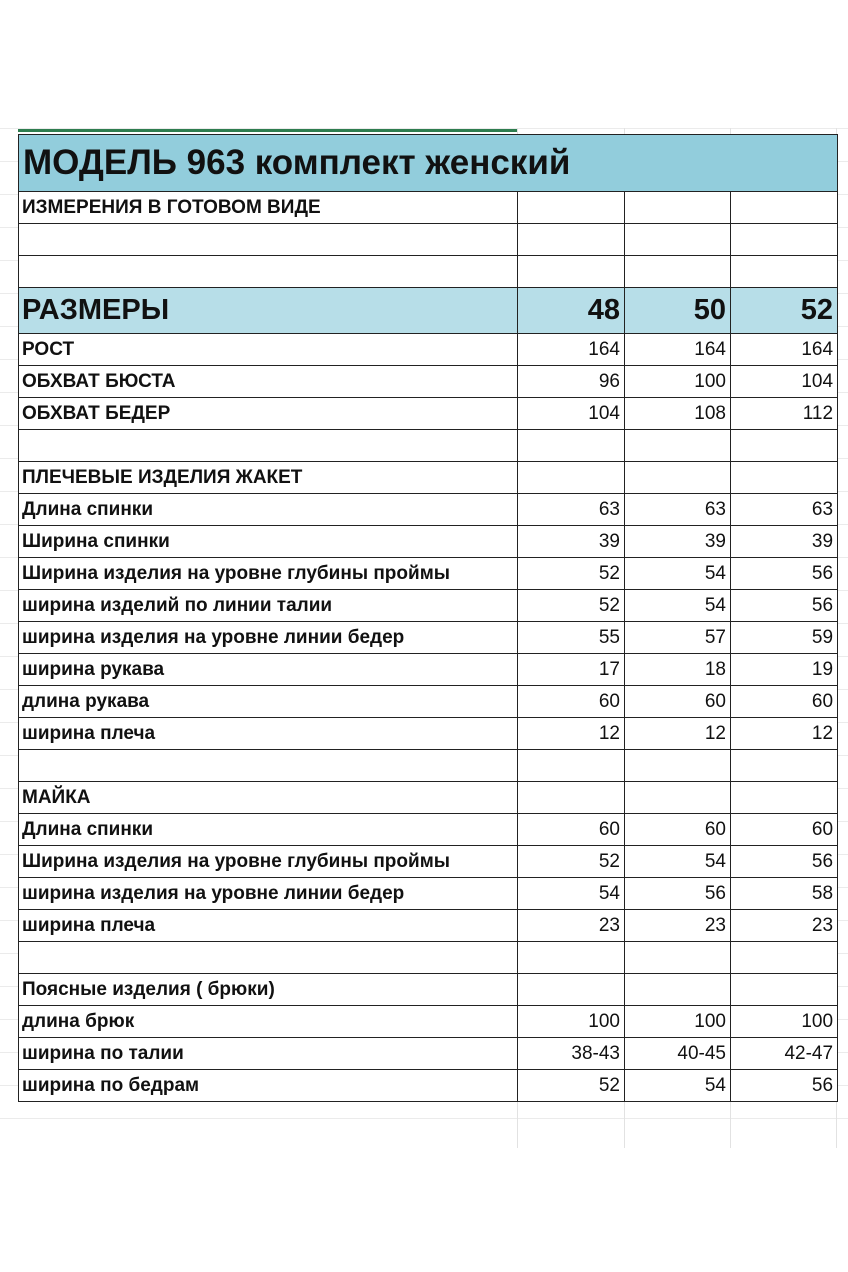  Describe the element at coordinates (784, 381) in the screenshot. I see `value-cell-size-52: 104` at that location.